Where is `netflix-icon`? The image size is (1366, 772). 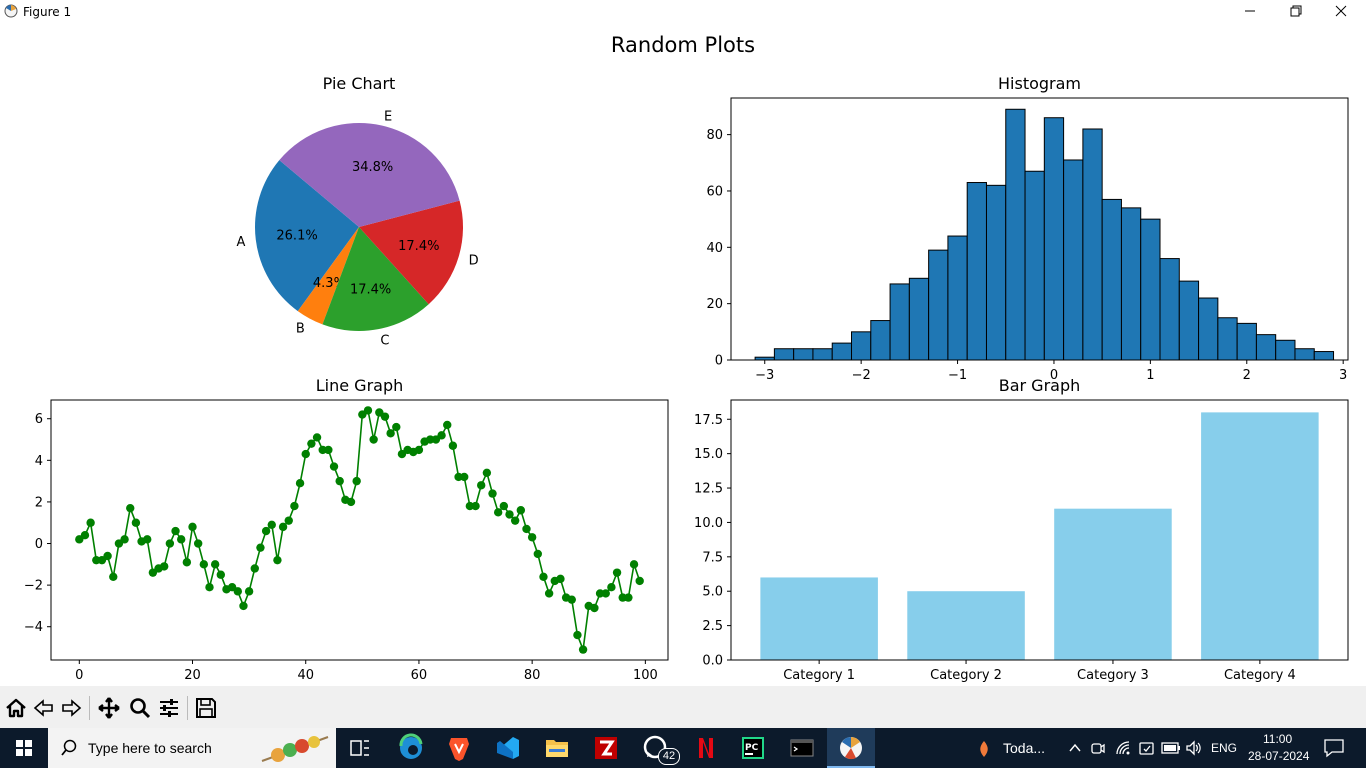
netflix-icon is located at coordinates (706, 748).